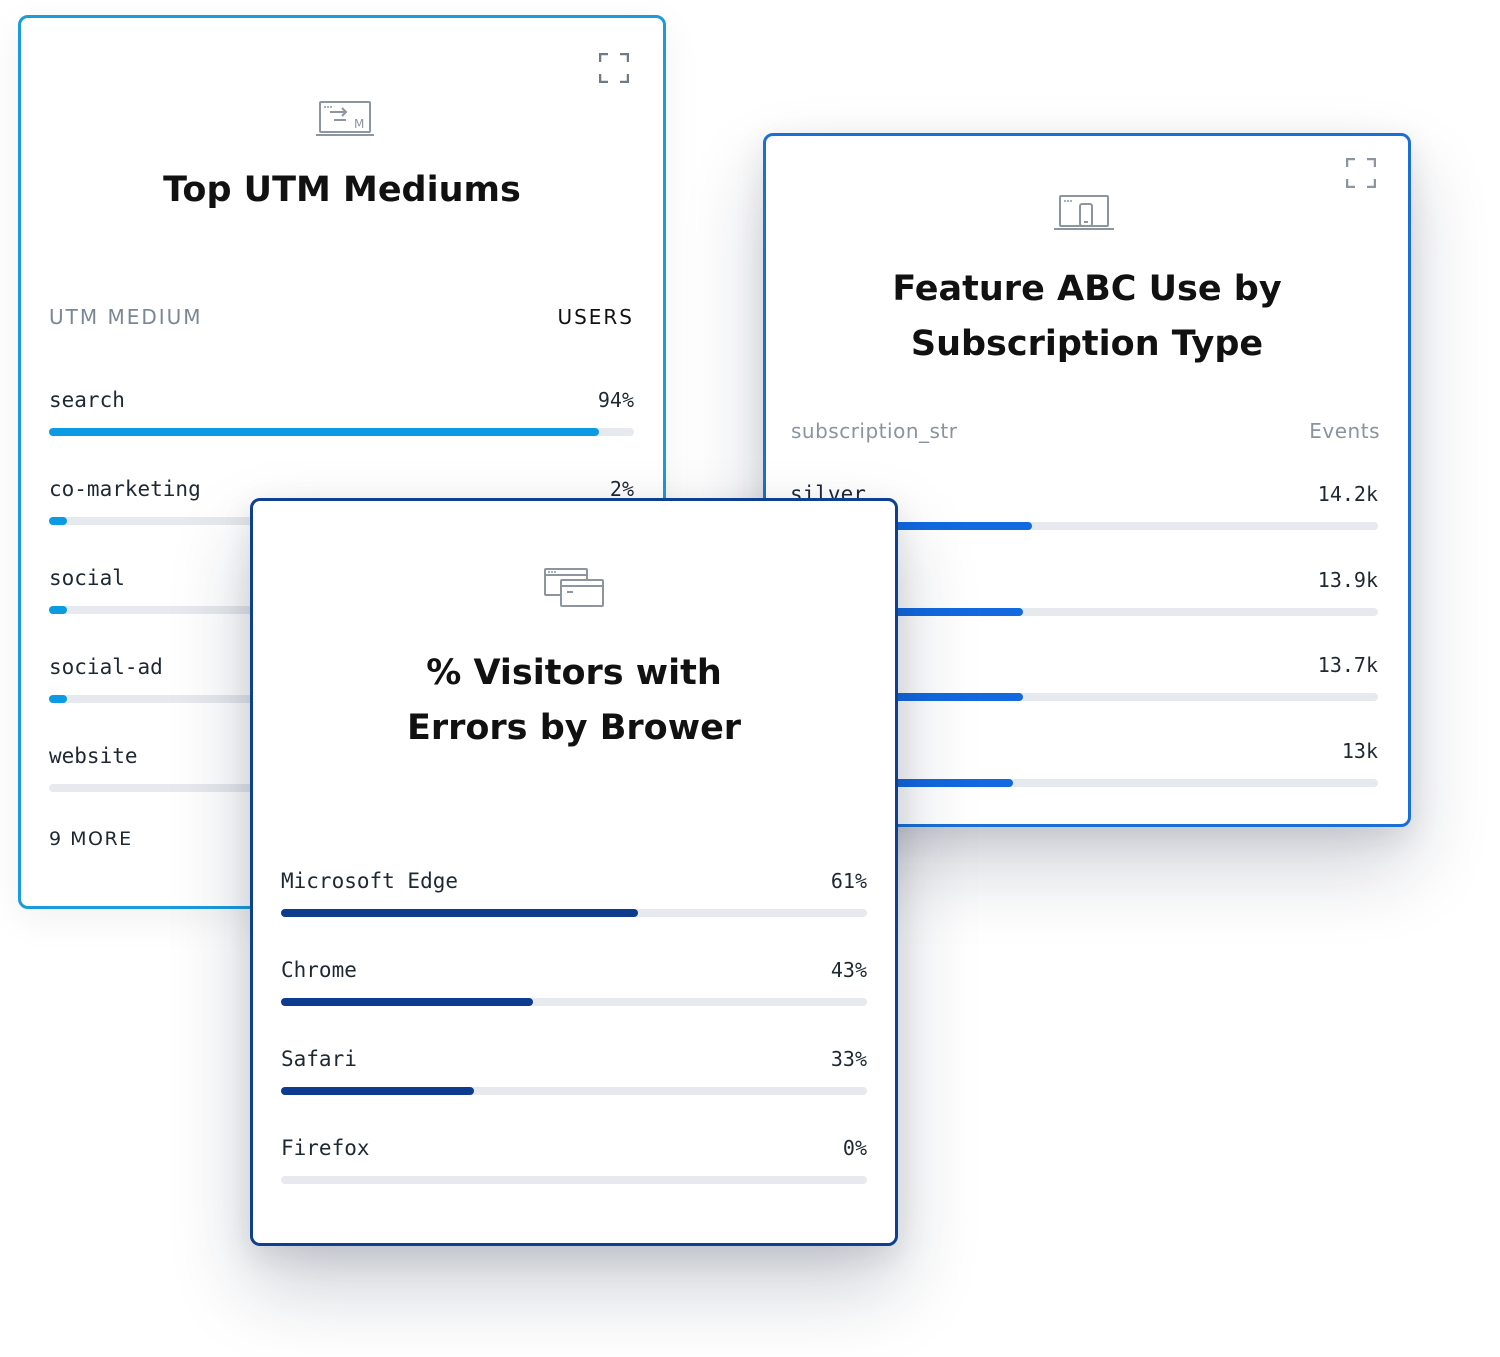 This screenshot has width=1500, height=1357. I want to click on row-value: 43%, so click(848, 970).